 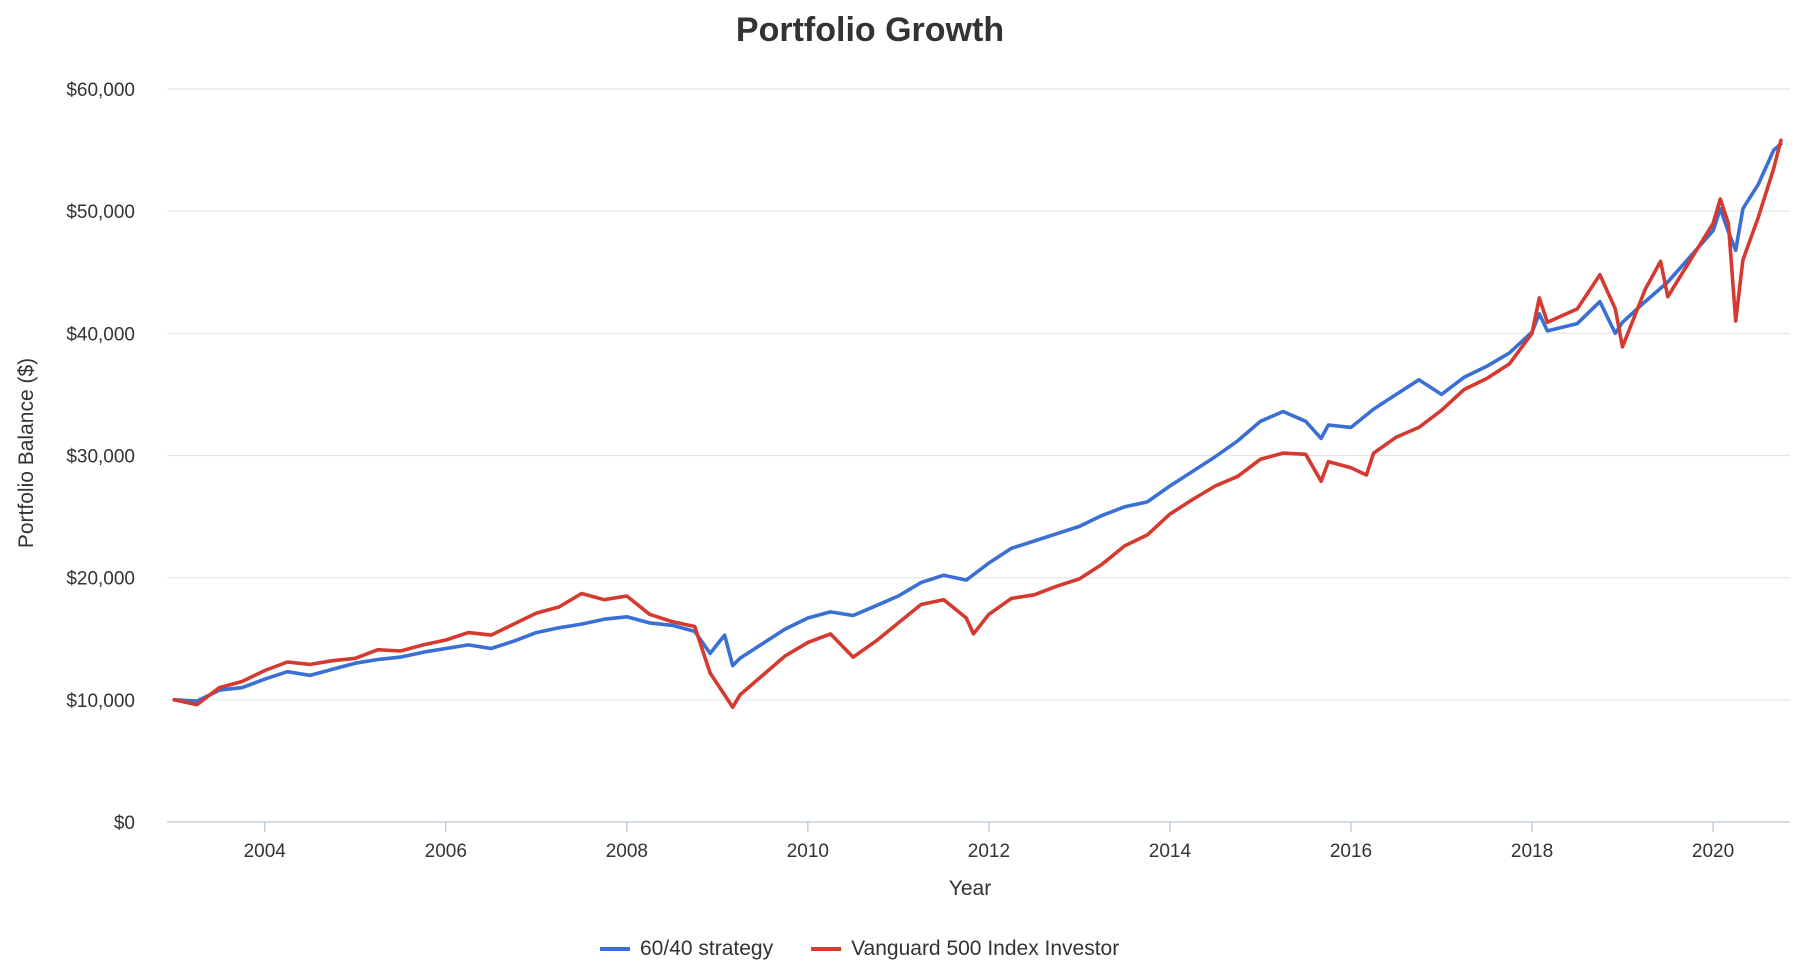 What do you see at coordinates (100, 334) in the screenshot?
I see `y-tick-label: $40,000` at bounding box center [100, 334].